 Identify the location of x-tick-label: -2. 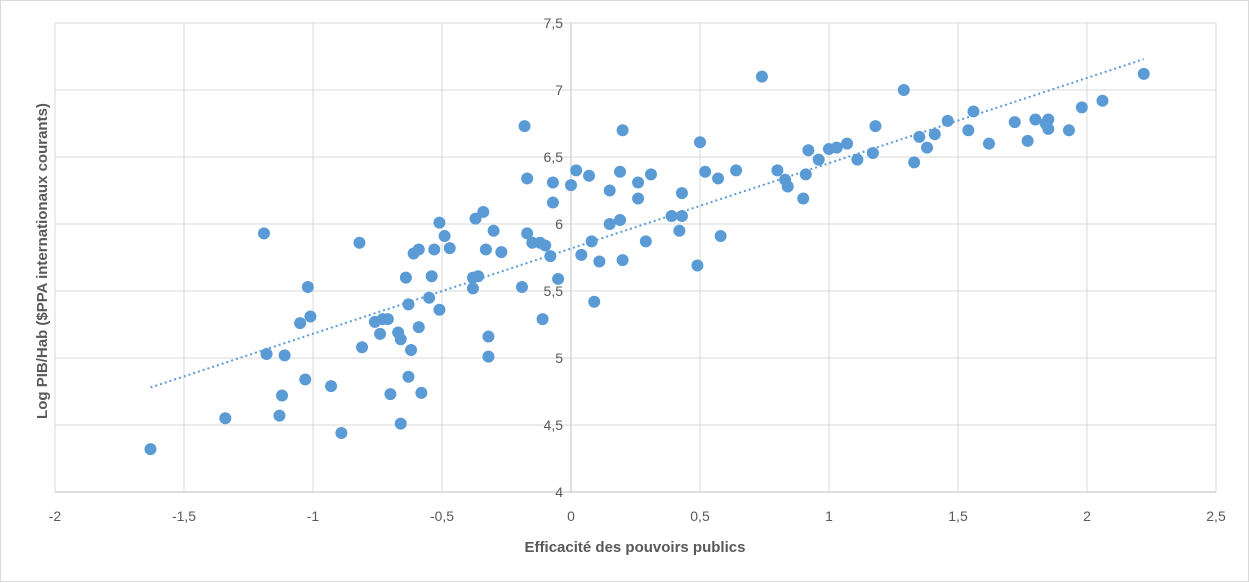
(55, 516).